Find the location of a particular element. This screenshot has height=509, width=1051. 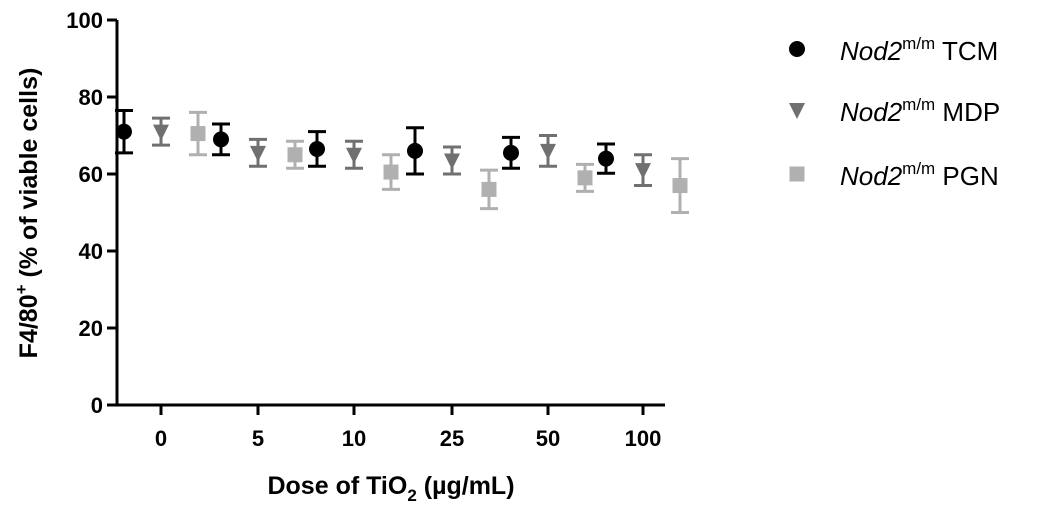

x-axis-label-subscript: 2 is located at coordinates (411, 495).